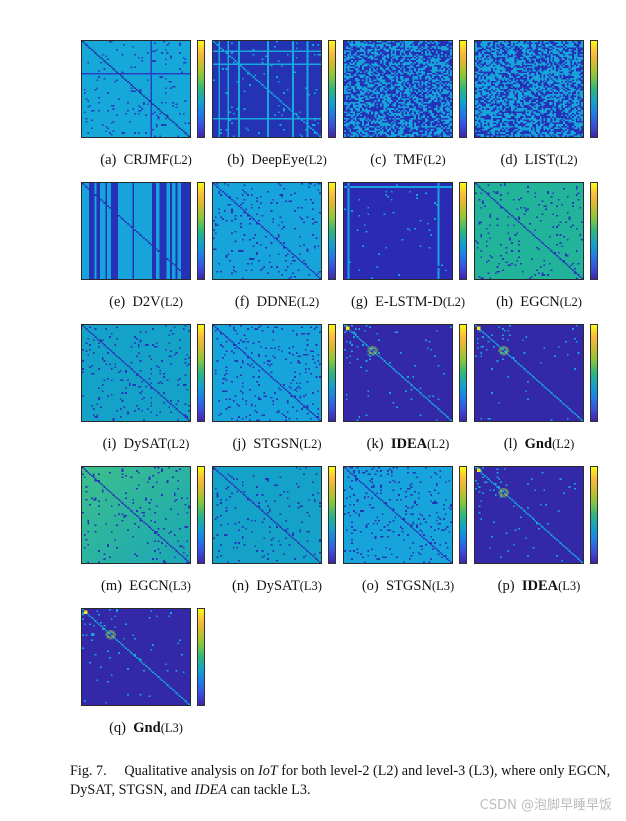 This screenshot has height=821, width=626. What do you see at coordinates (359, 302) in the screenshot?
I see `subfigure-id: (g)` at bounding box center [359, 302].